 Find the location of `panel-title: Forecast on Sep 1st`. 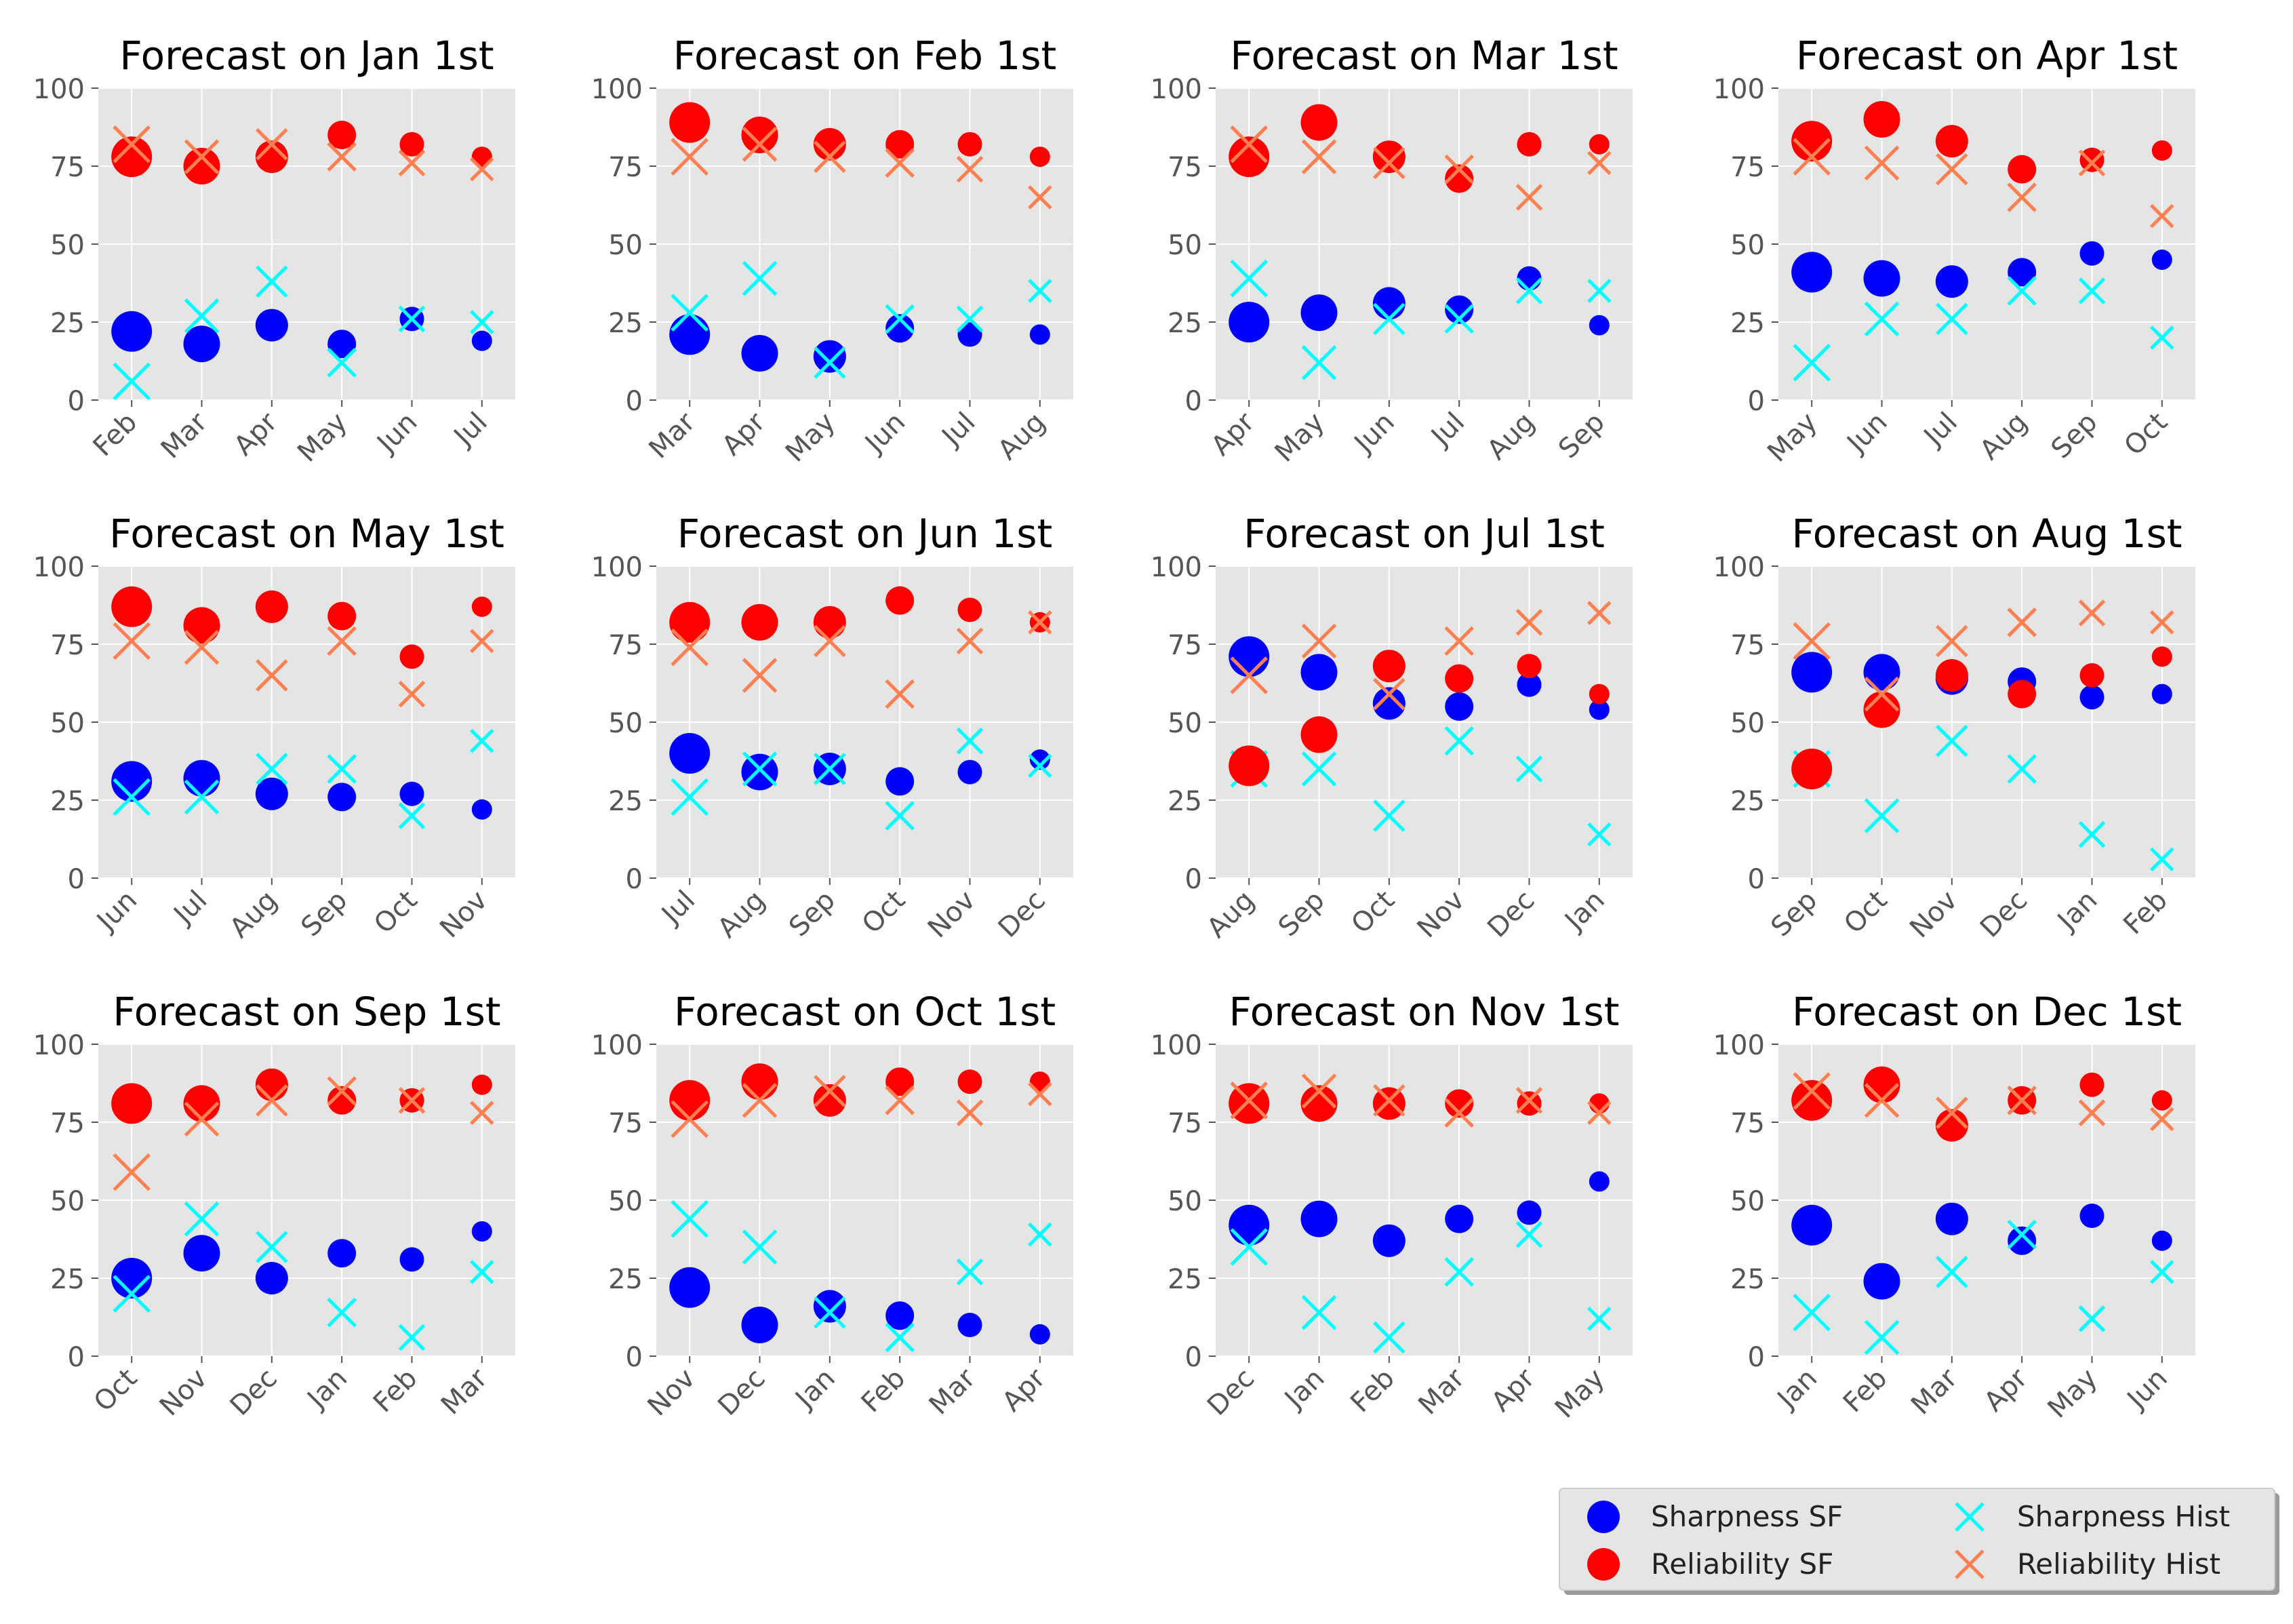

panel-title: Forecast on Sep 1st is located at coordinates (306, 1012).